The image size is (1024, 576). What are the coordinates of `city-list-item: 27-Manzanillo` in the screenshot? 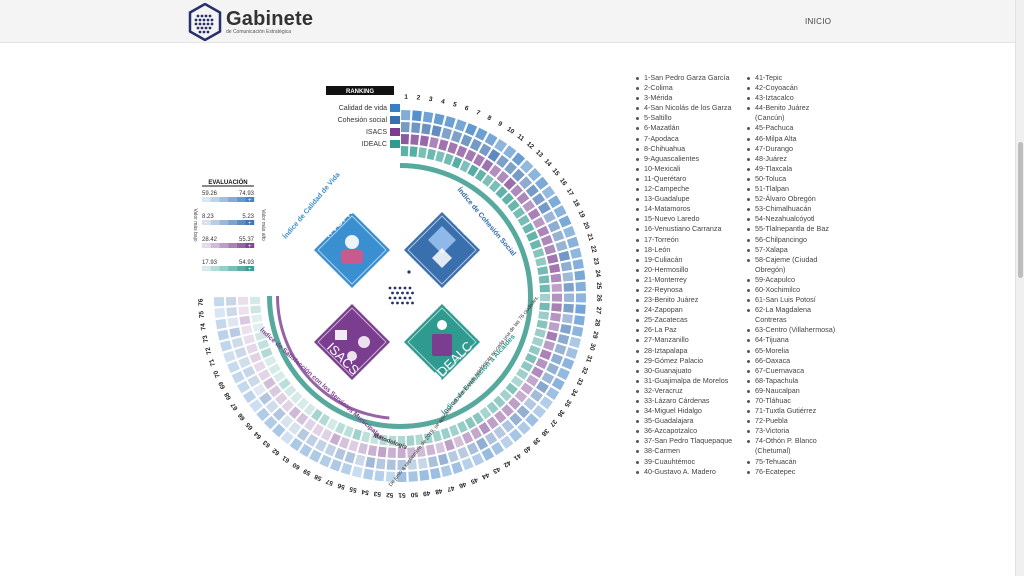 It's located at (691, 340).